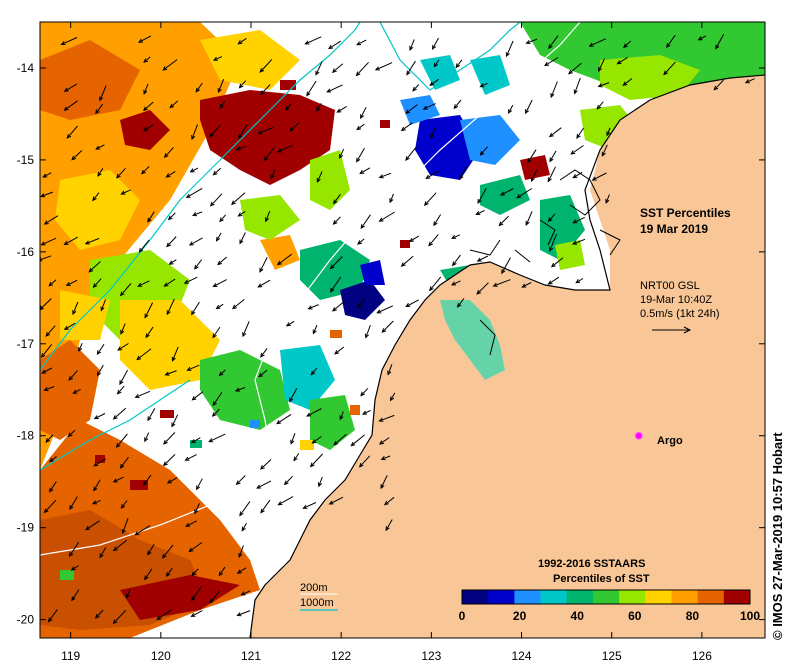 The width and height of the screenshot is (809, 672). I want to click on colorbar, so click(606, 597).